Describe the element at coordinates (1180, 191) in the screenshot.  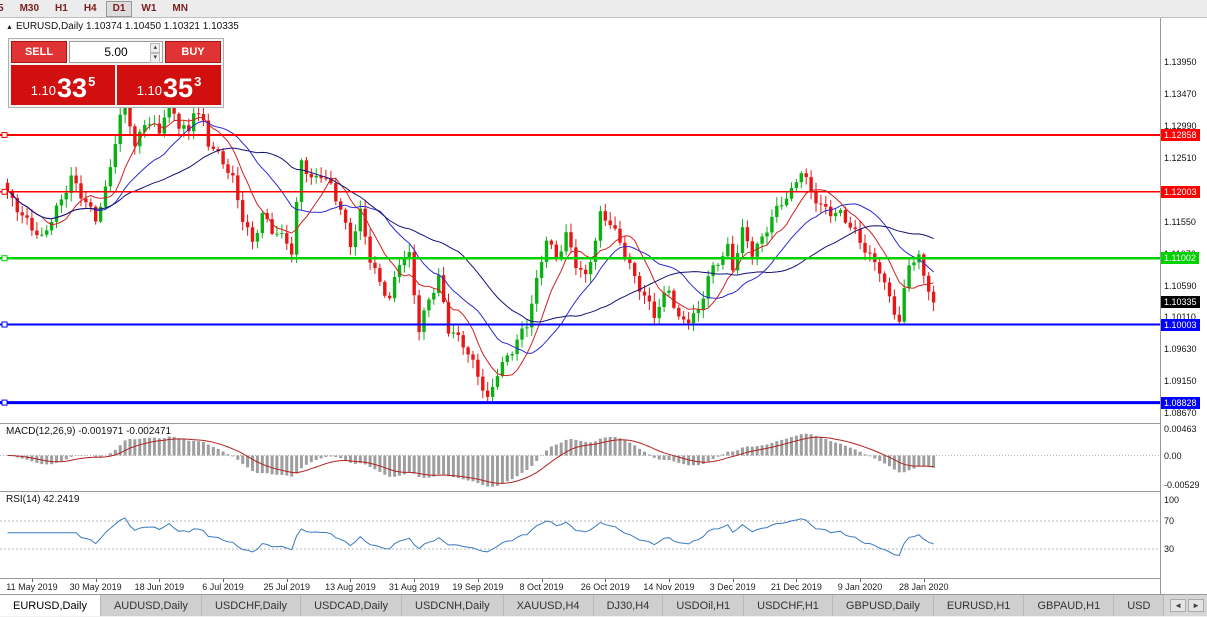
I see `level-price-badge: 1.12003` at that location.